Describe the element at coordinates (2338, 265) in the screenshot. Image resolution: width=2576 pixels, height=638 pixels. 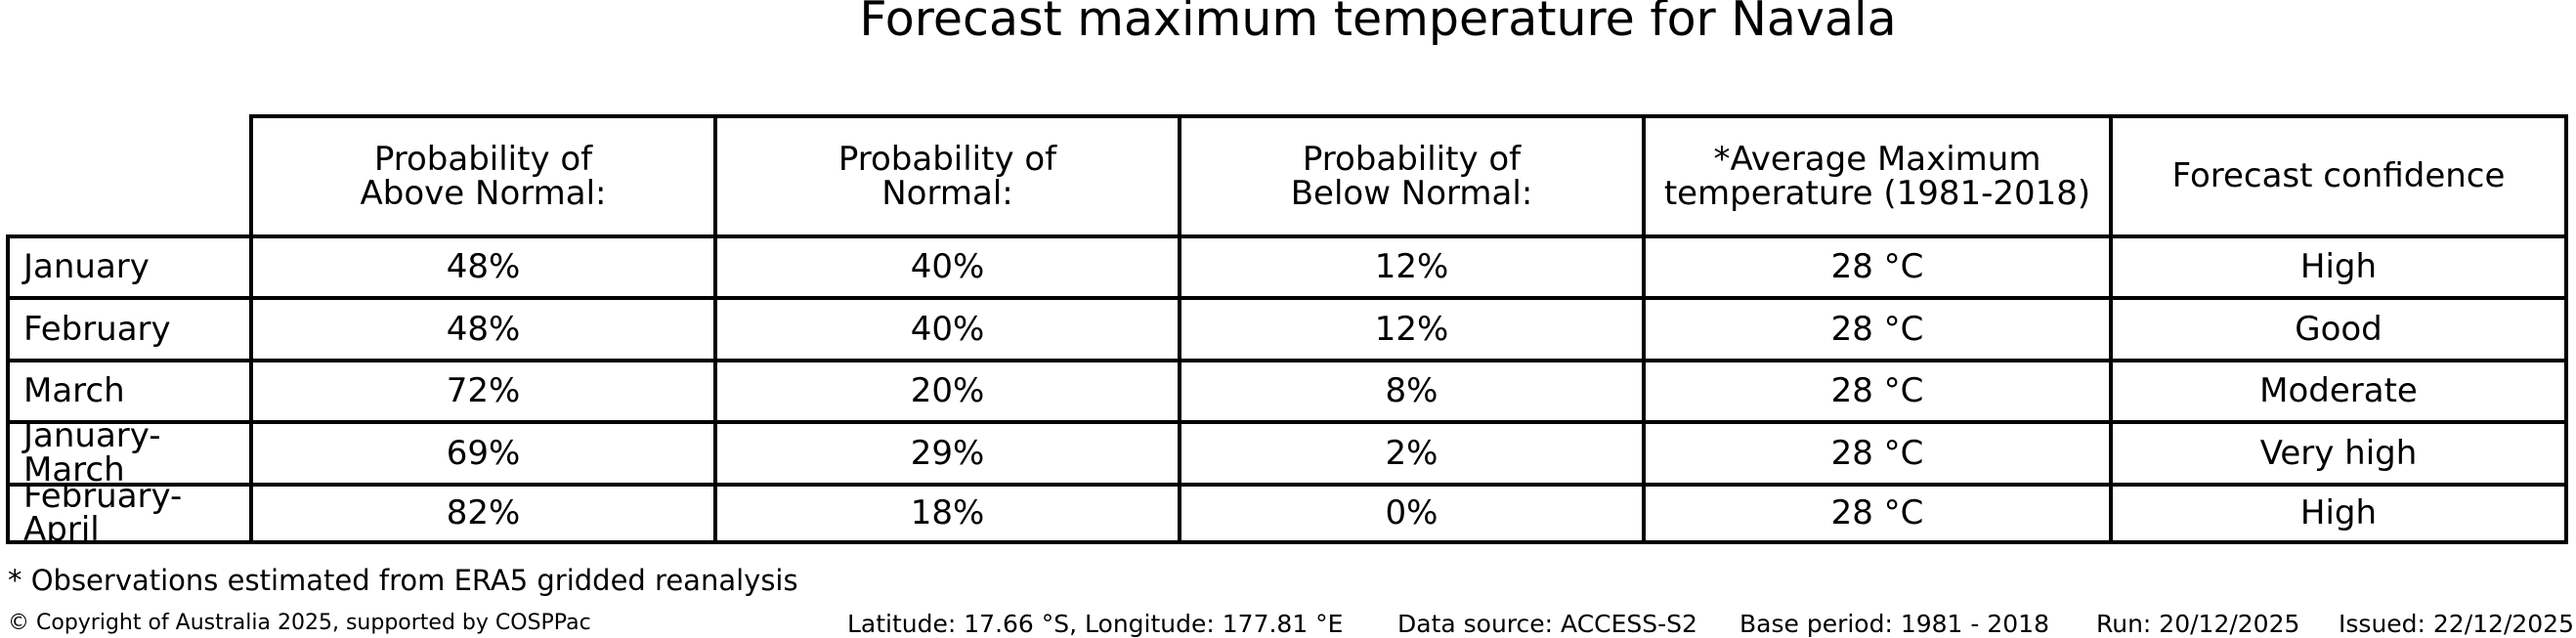
I see `cell-january-confidence: High` at that location.